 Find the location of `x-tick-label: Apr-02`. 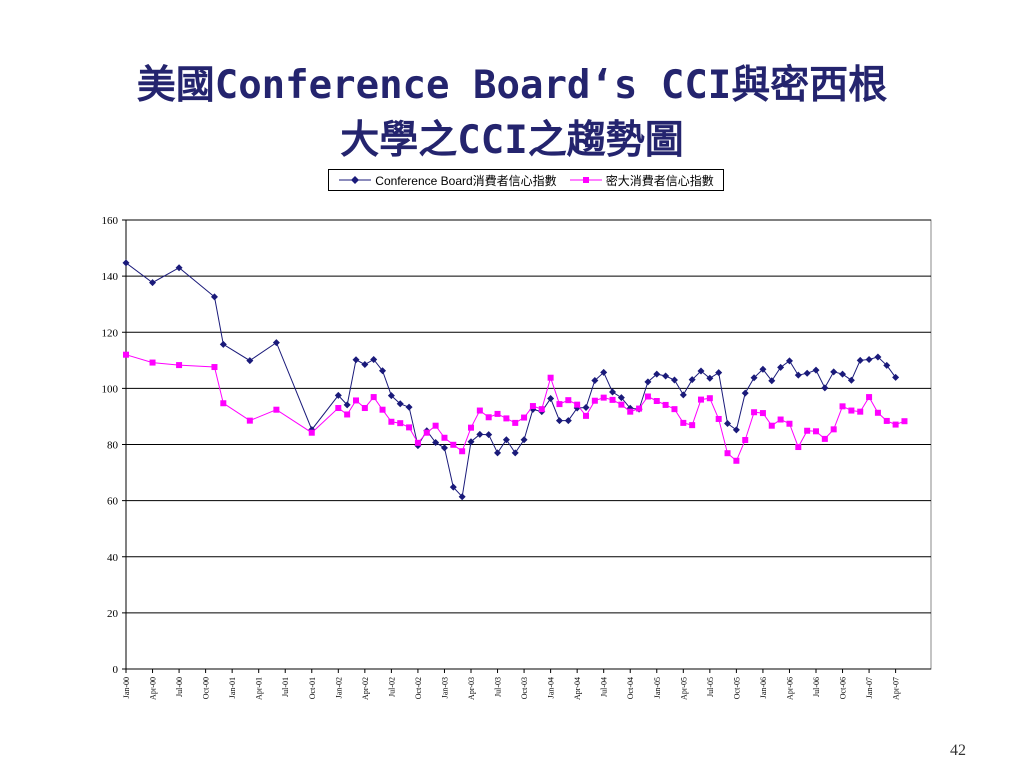

x-tick-label: Apr-02 is located at coordinates (365, 688).